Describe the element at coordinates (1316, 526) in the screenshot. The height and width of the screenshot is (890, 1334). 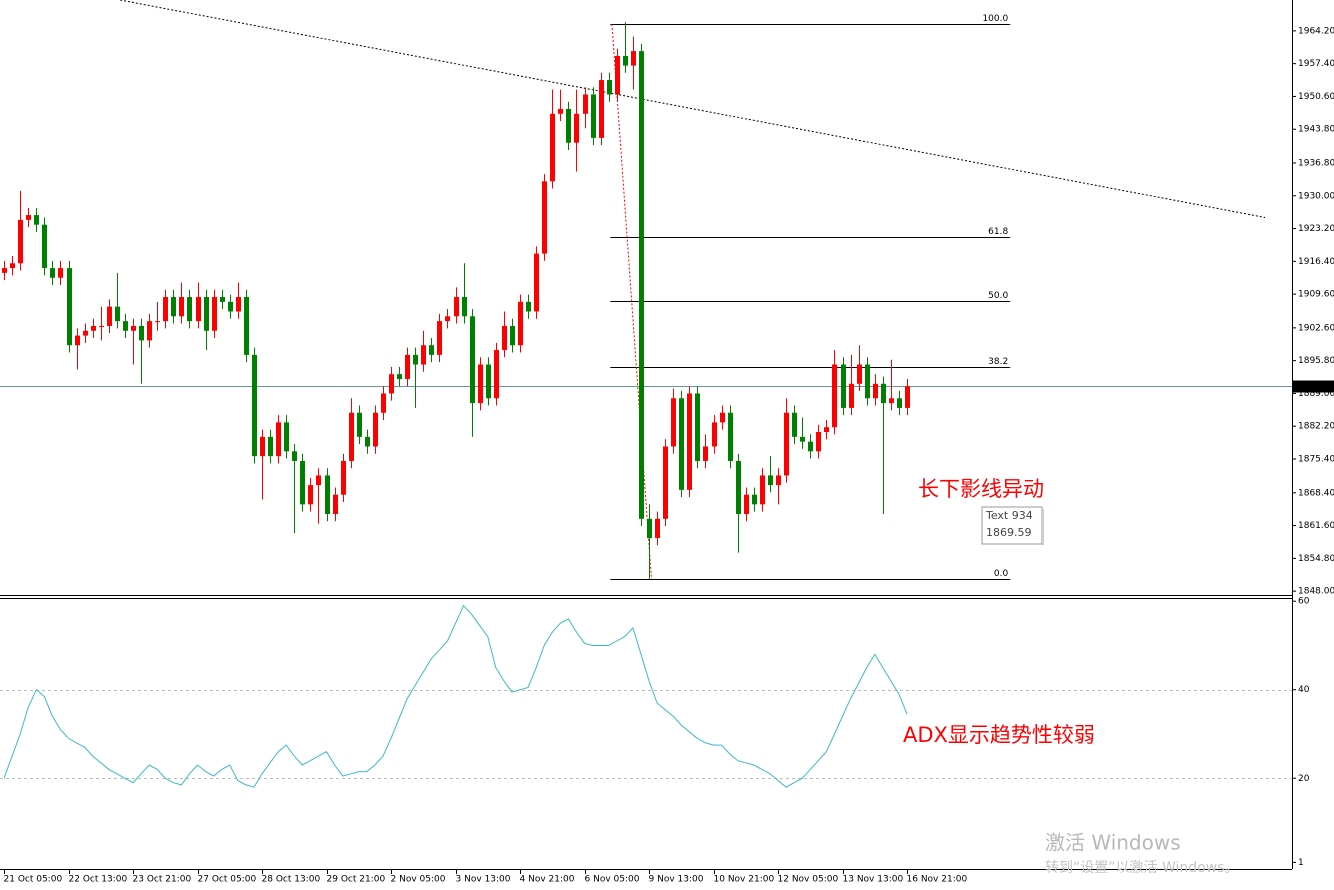
I see `y-tick-label: 1861.60` at that location.